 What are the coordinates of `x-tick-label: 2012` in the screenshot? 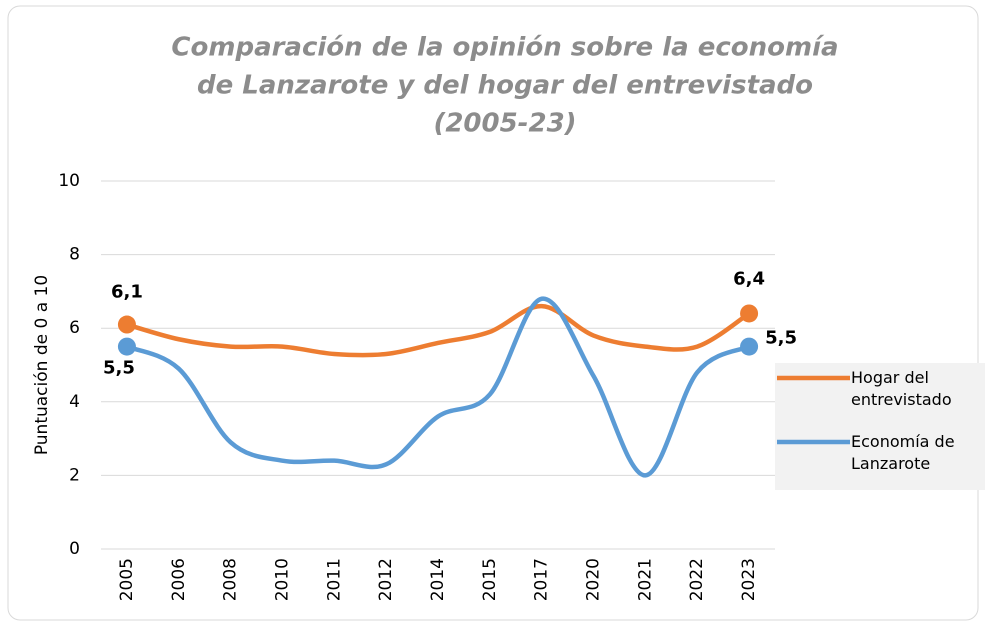 It's located at (386, 579).